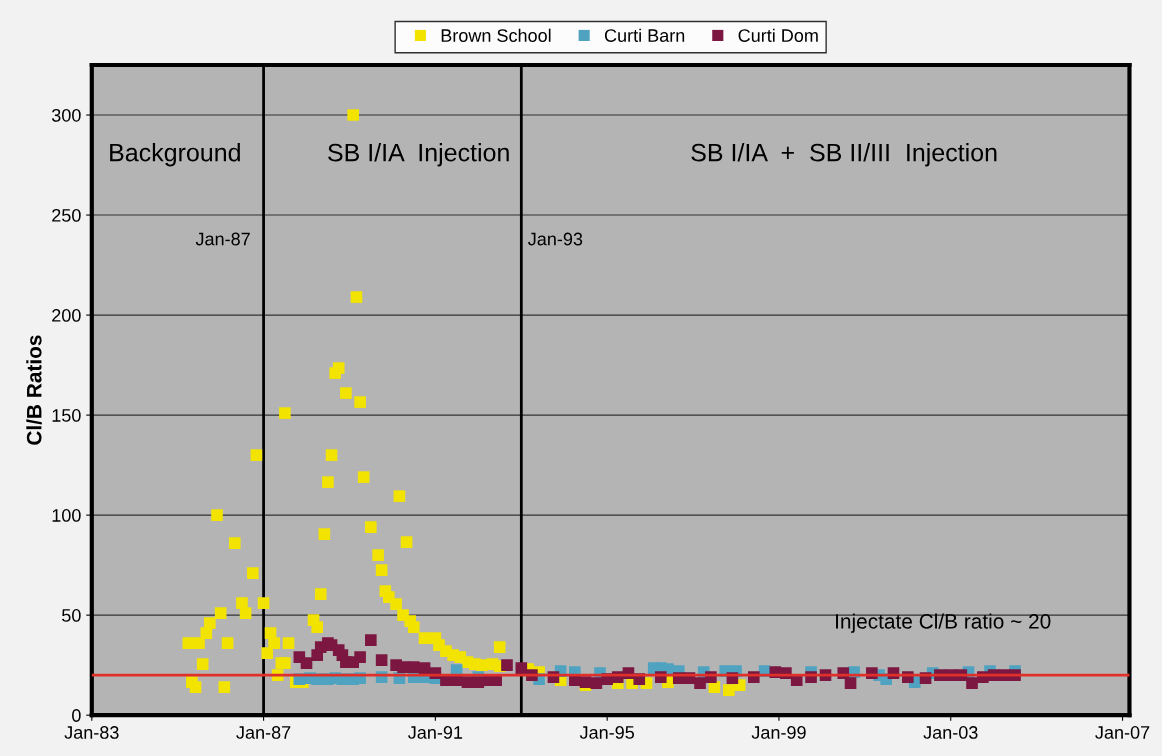 The height and width of the screenshot is (756, 1162). I want to click on x-tick-label: Jan-83, so click(91, 732).